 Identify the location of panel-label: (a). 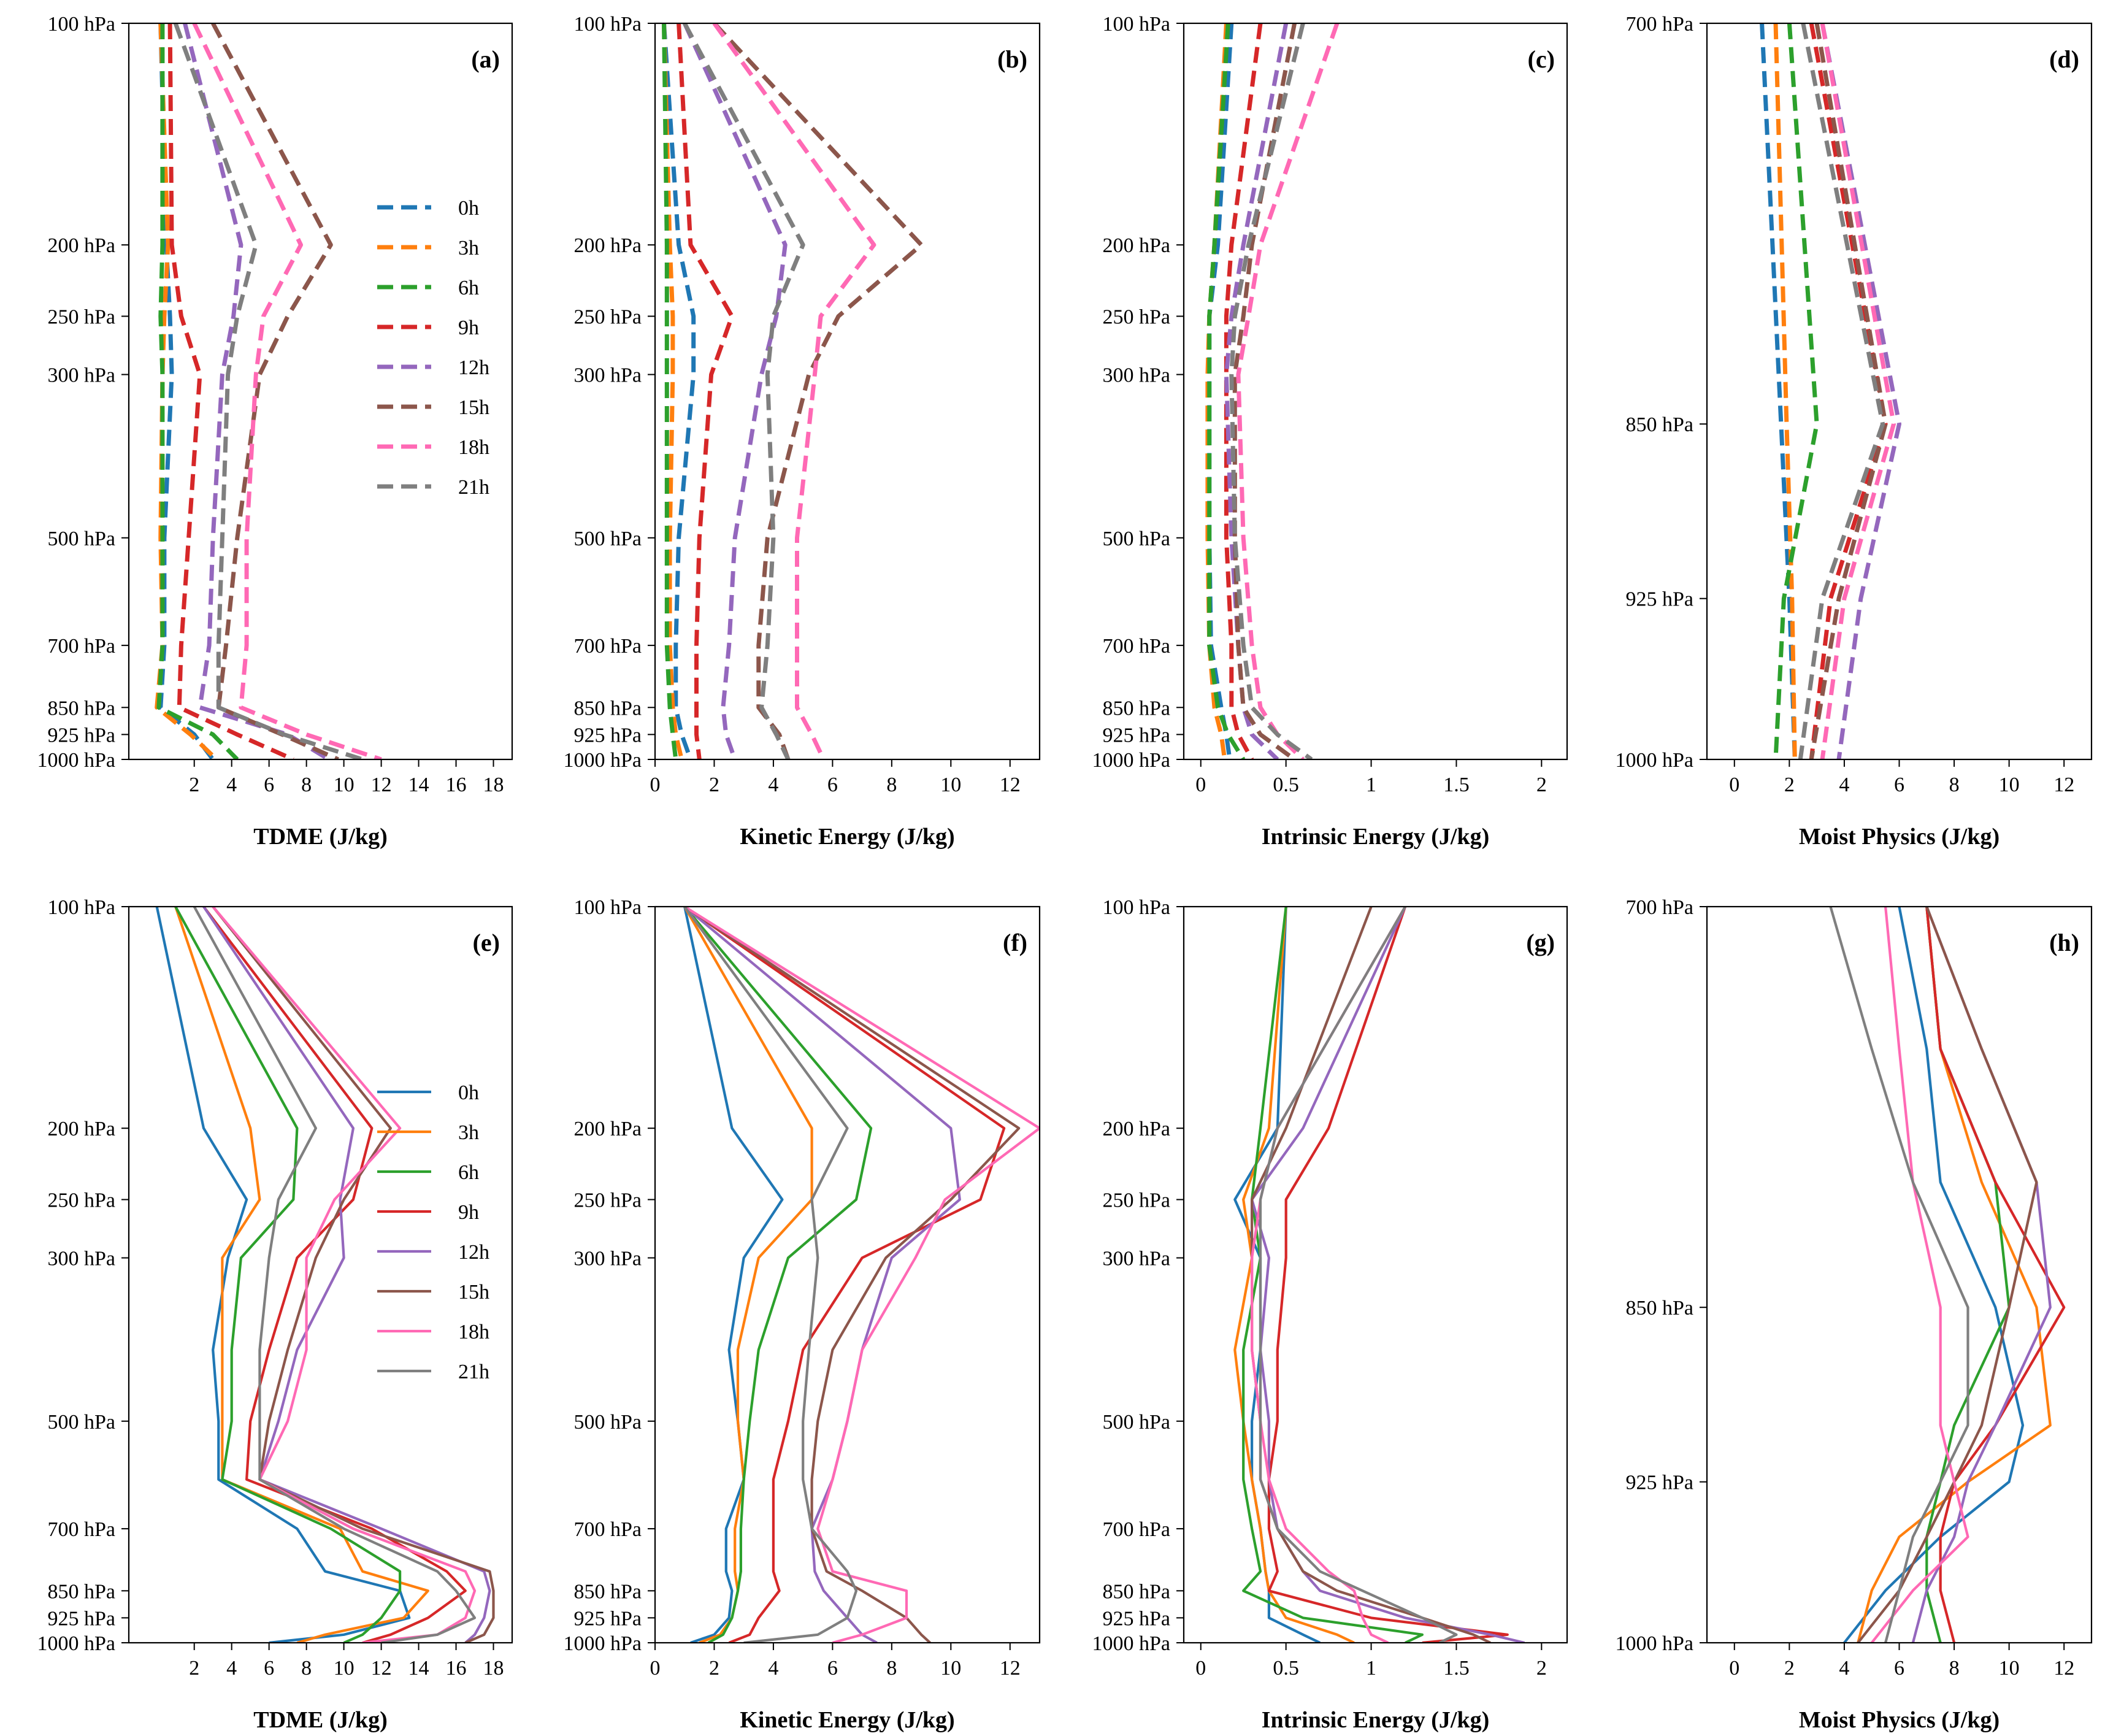
(485, 59).